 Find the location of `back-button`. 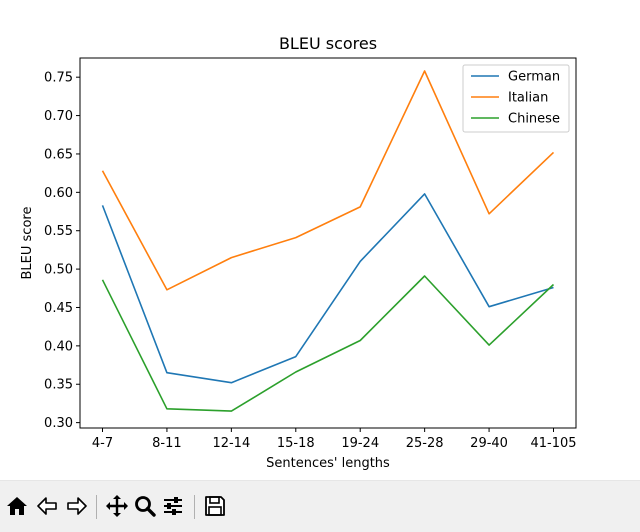

back-button is located at coordinates (47, 506).